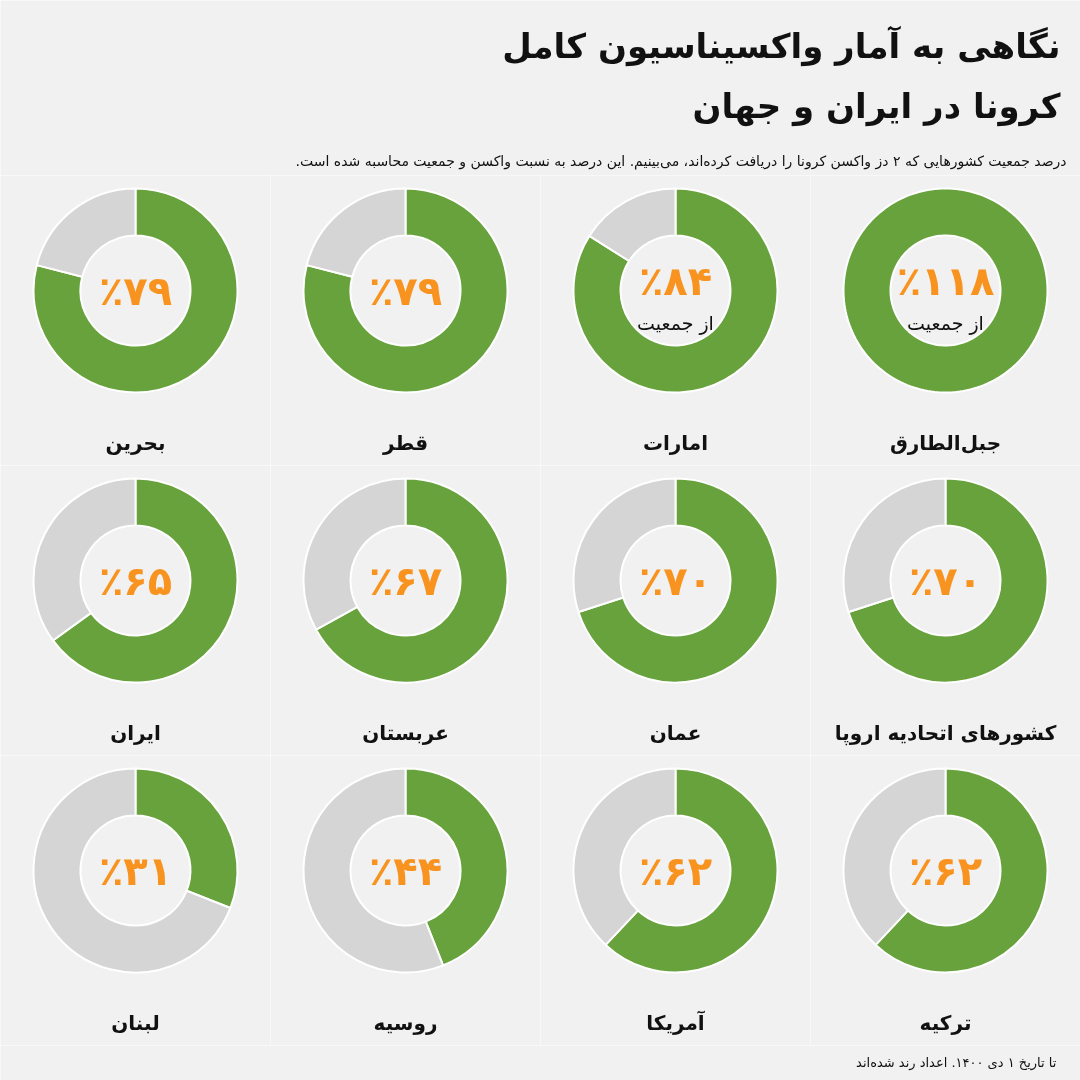 This screenshot has width=1080, height=1080. Describe the element at coordinates (405, 580) in the screenshot. I see `data-label: ٪۶۷` at that location.